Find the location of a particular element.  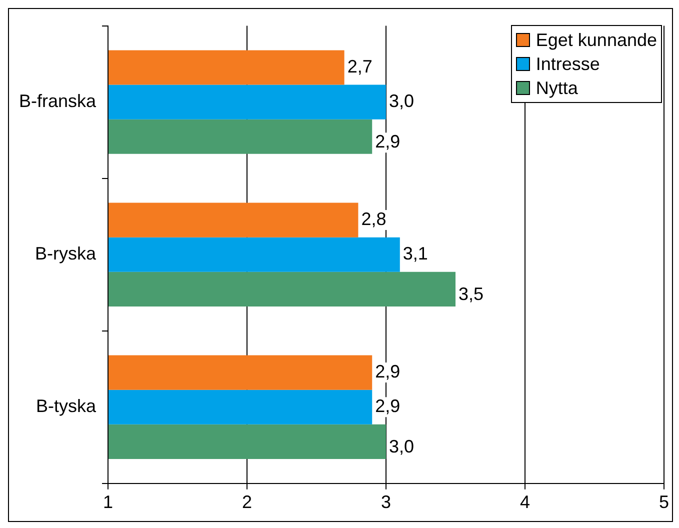

x-tick-label: 4 is located at coordinates (525, 502).